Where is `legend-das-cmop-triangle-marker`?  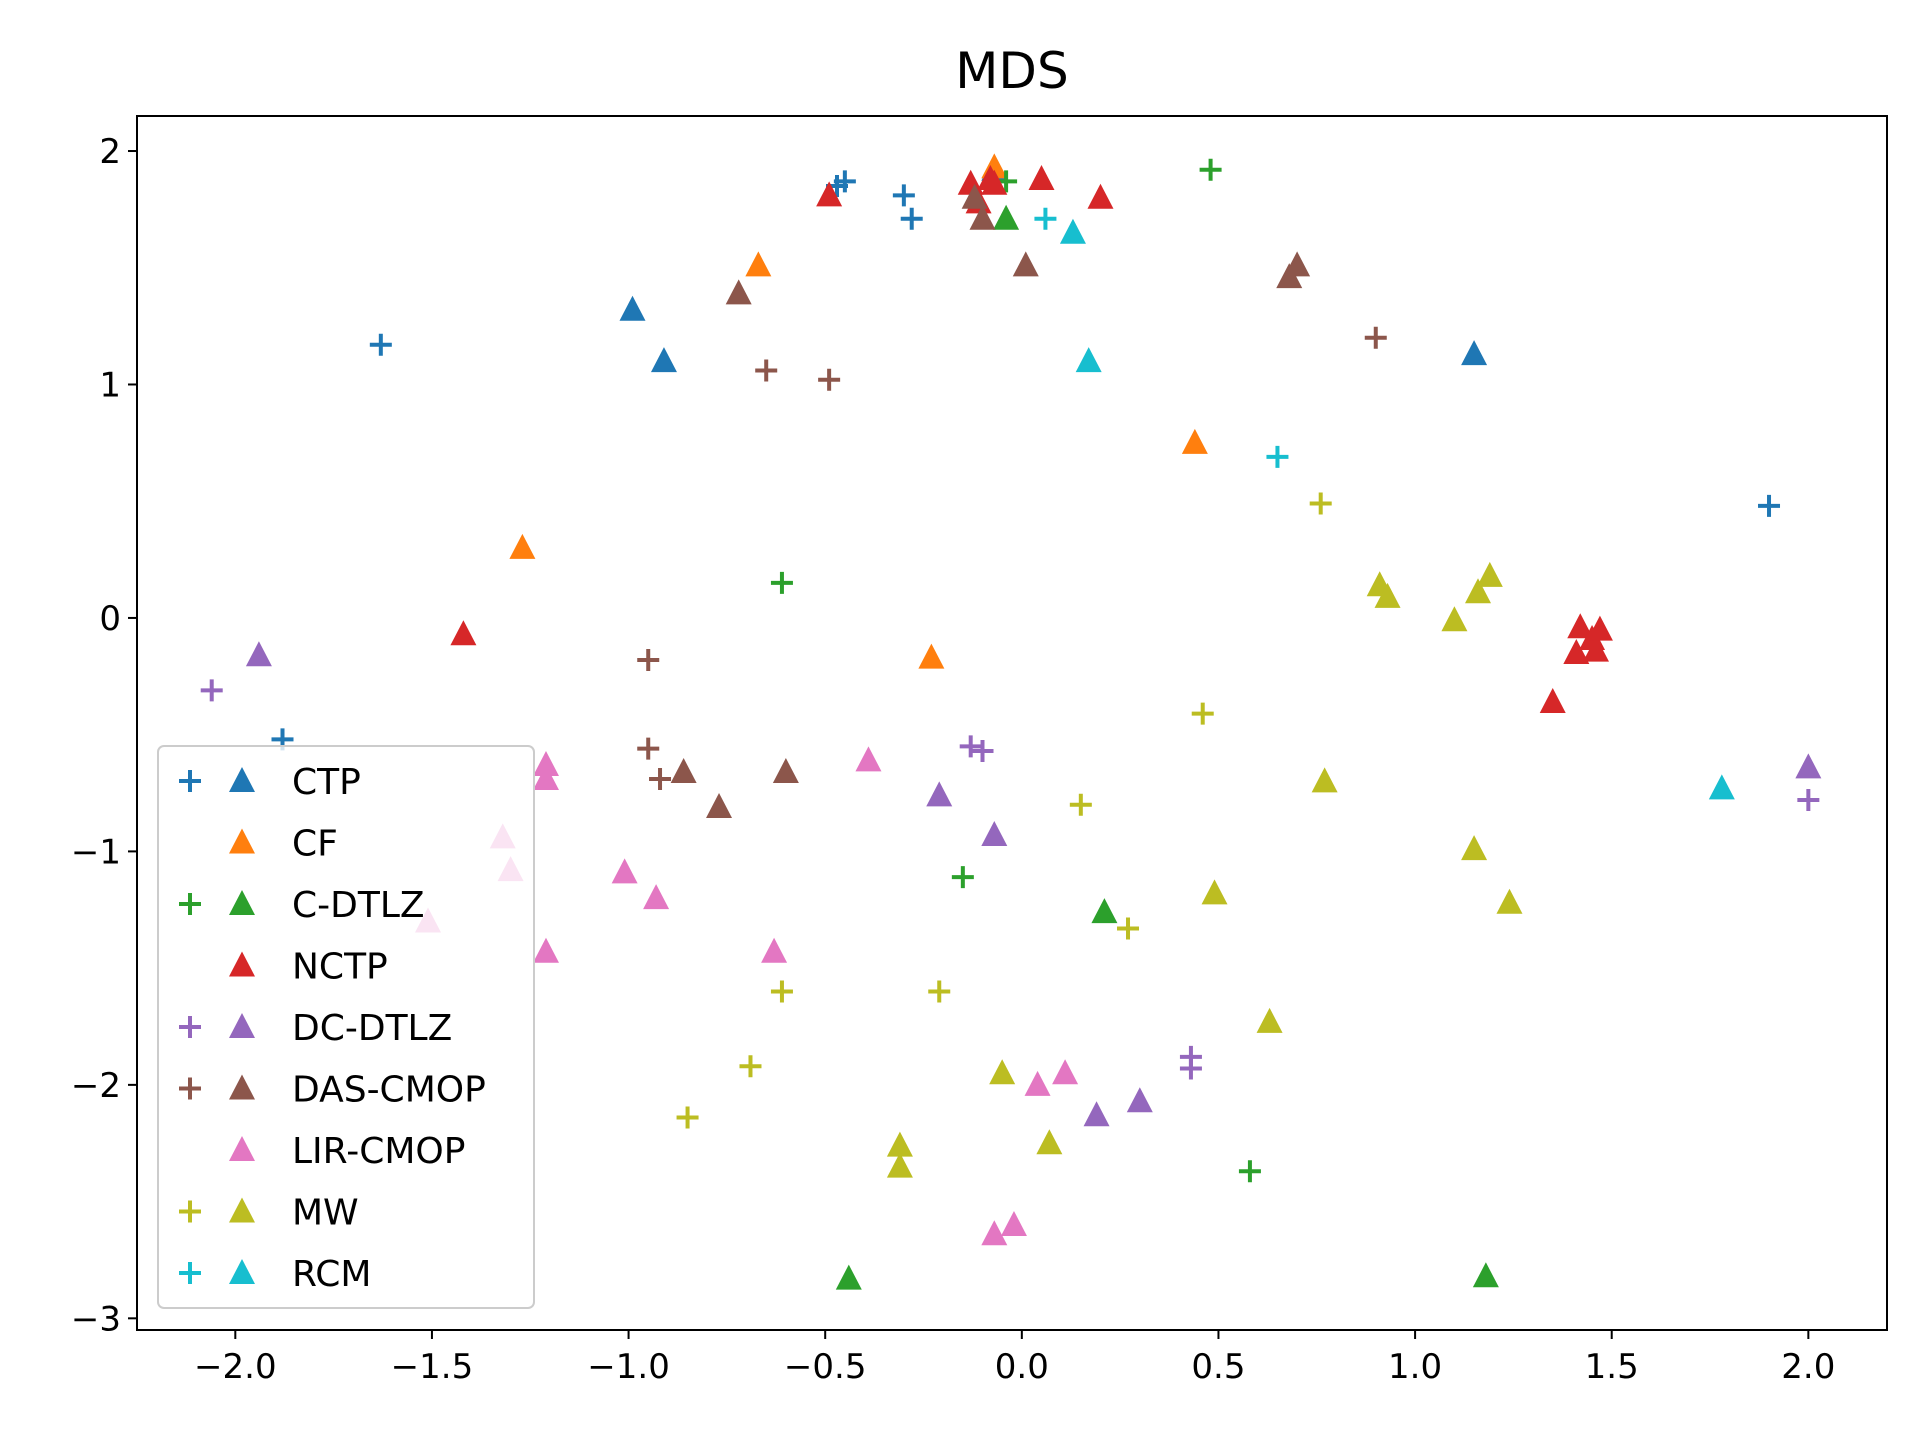 legend-das-cmop-triangle-marker is located at coordinates (242, 1087).